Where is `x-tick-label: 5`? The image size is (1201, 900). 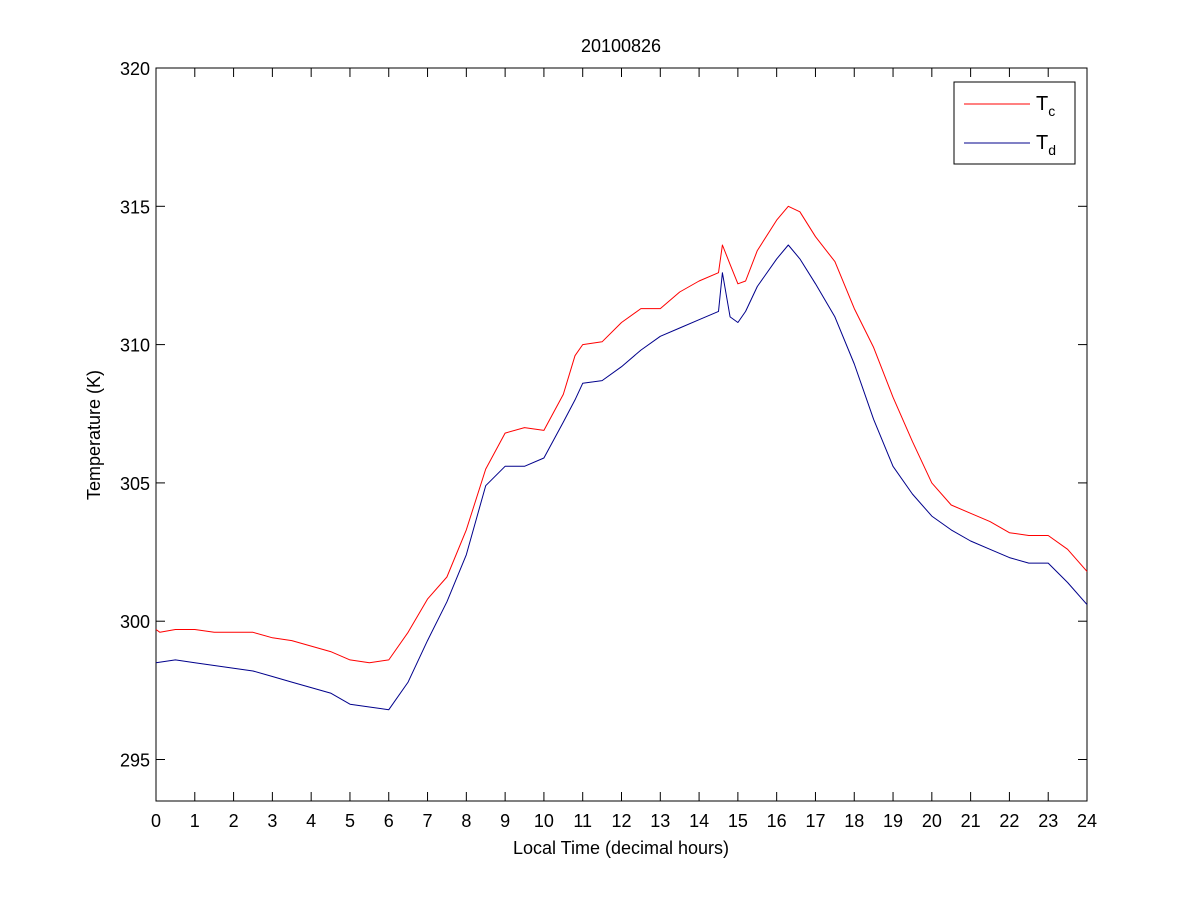
x-tick-label: 5 is located at coordinates (350, 821).